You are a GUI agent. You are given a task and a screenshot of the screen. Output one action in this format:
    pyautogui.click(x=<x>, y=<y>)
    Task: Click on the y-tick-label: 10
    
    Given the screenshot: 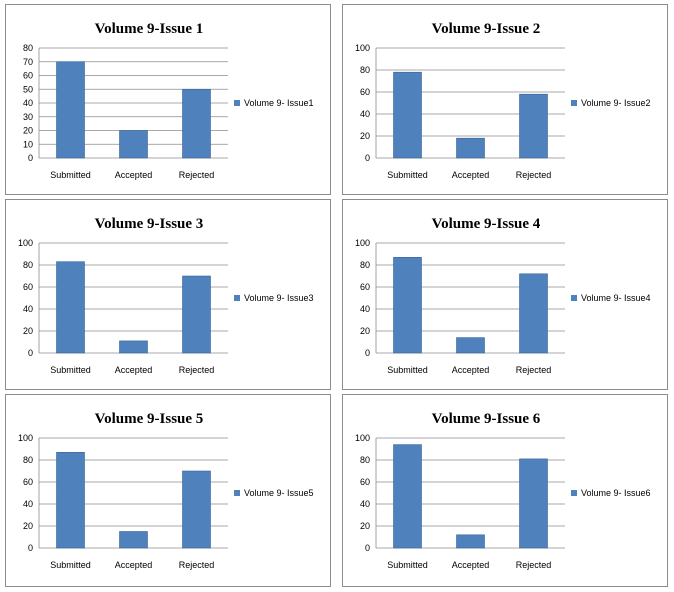 What is the action you would take?
    pyautogui.click(x=28, y=144)
    